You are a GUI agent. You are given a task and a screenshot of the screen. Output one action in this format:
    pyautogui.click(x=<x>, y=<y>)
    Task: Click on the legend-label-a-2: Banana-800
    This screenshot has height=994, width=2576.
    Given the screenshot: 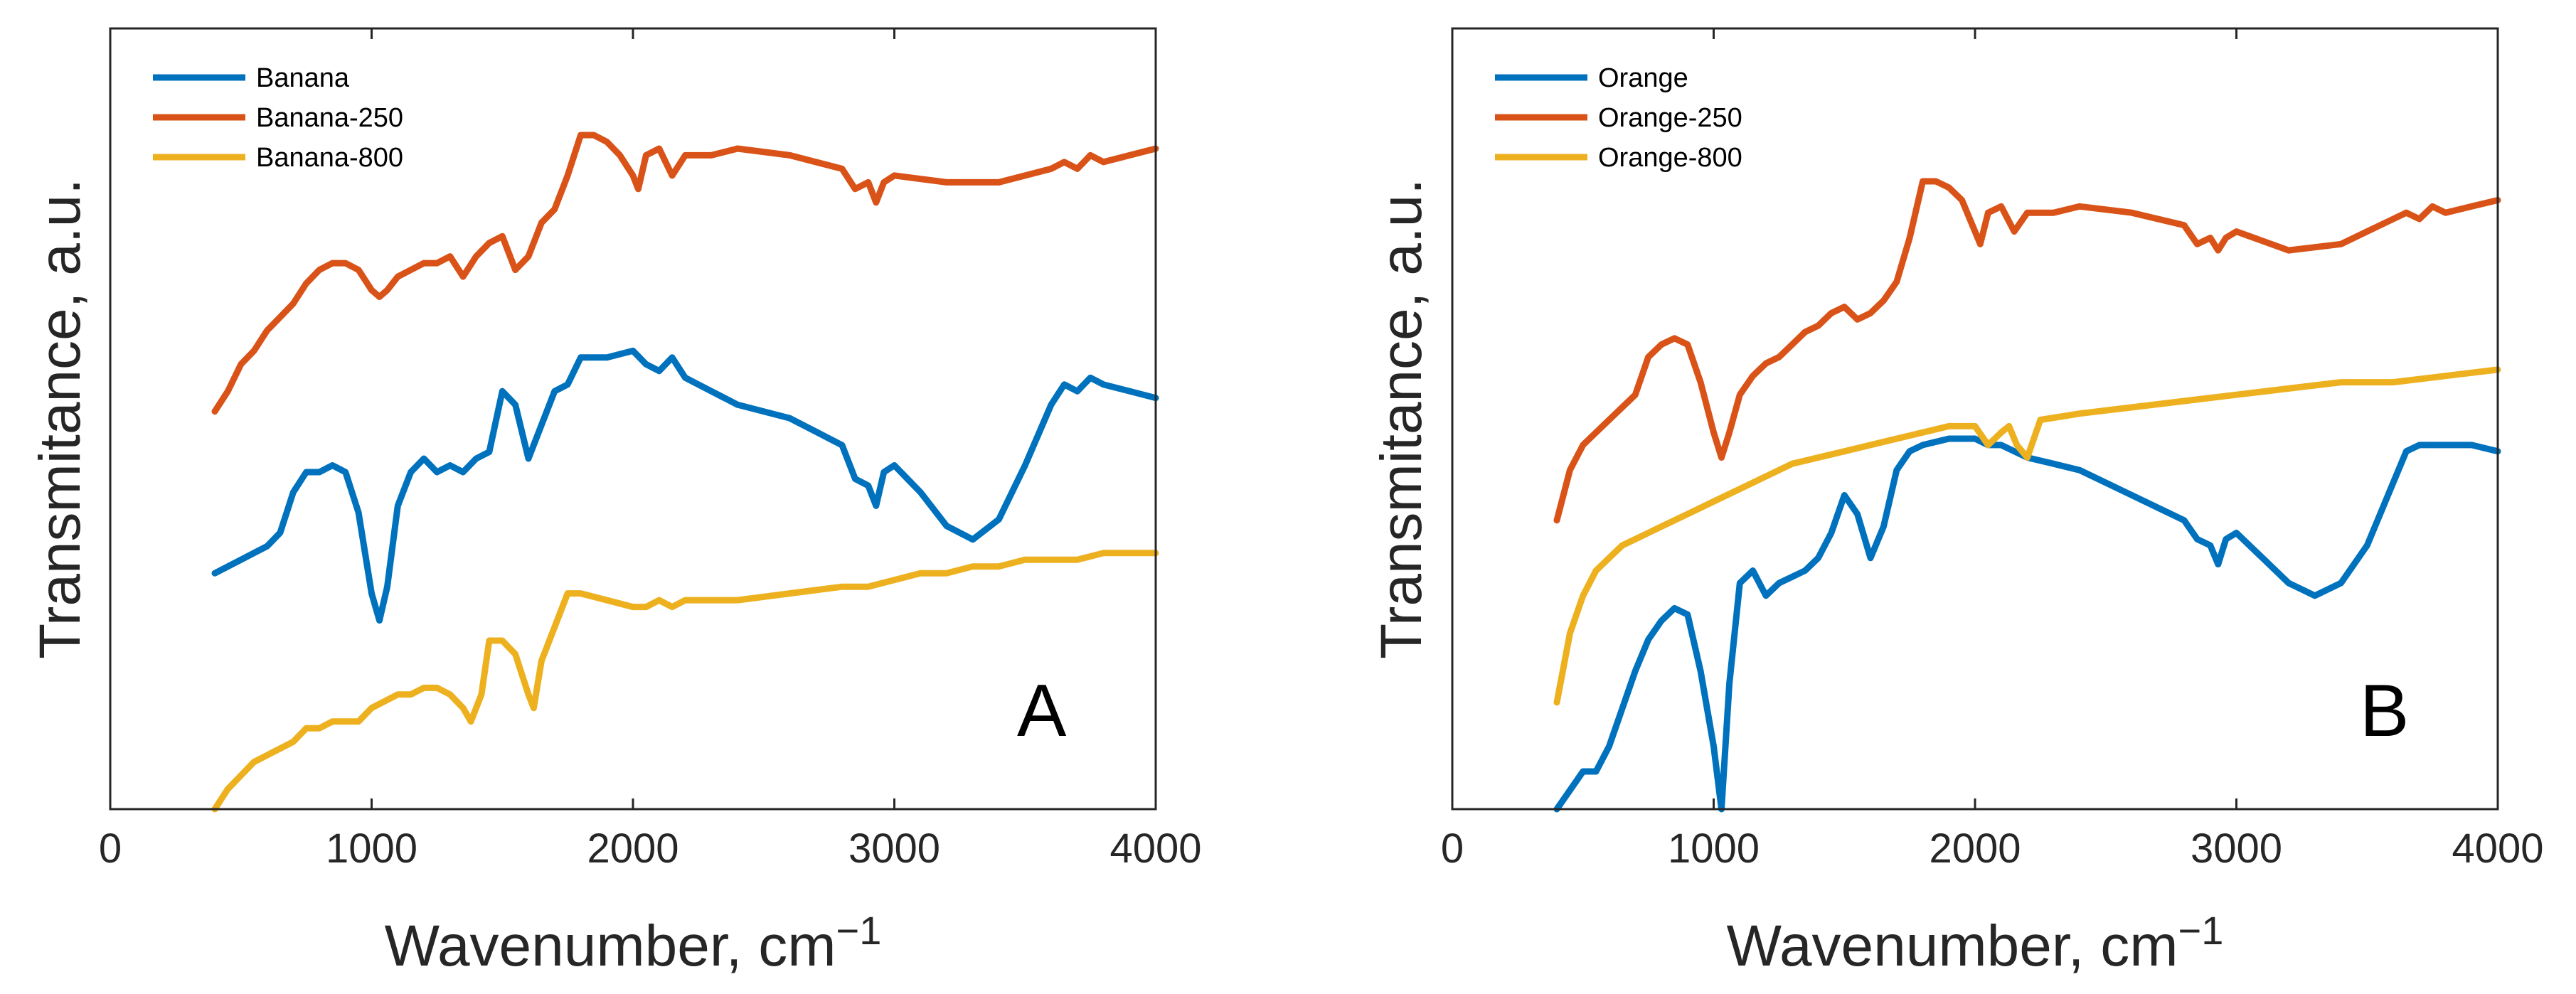 What is the action you would take?
    pyautogui.click(x=329, y=158)
    